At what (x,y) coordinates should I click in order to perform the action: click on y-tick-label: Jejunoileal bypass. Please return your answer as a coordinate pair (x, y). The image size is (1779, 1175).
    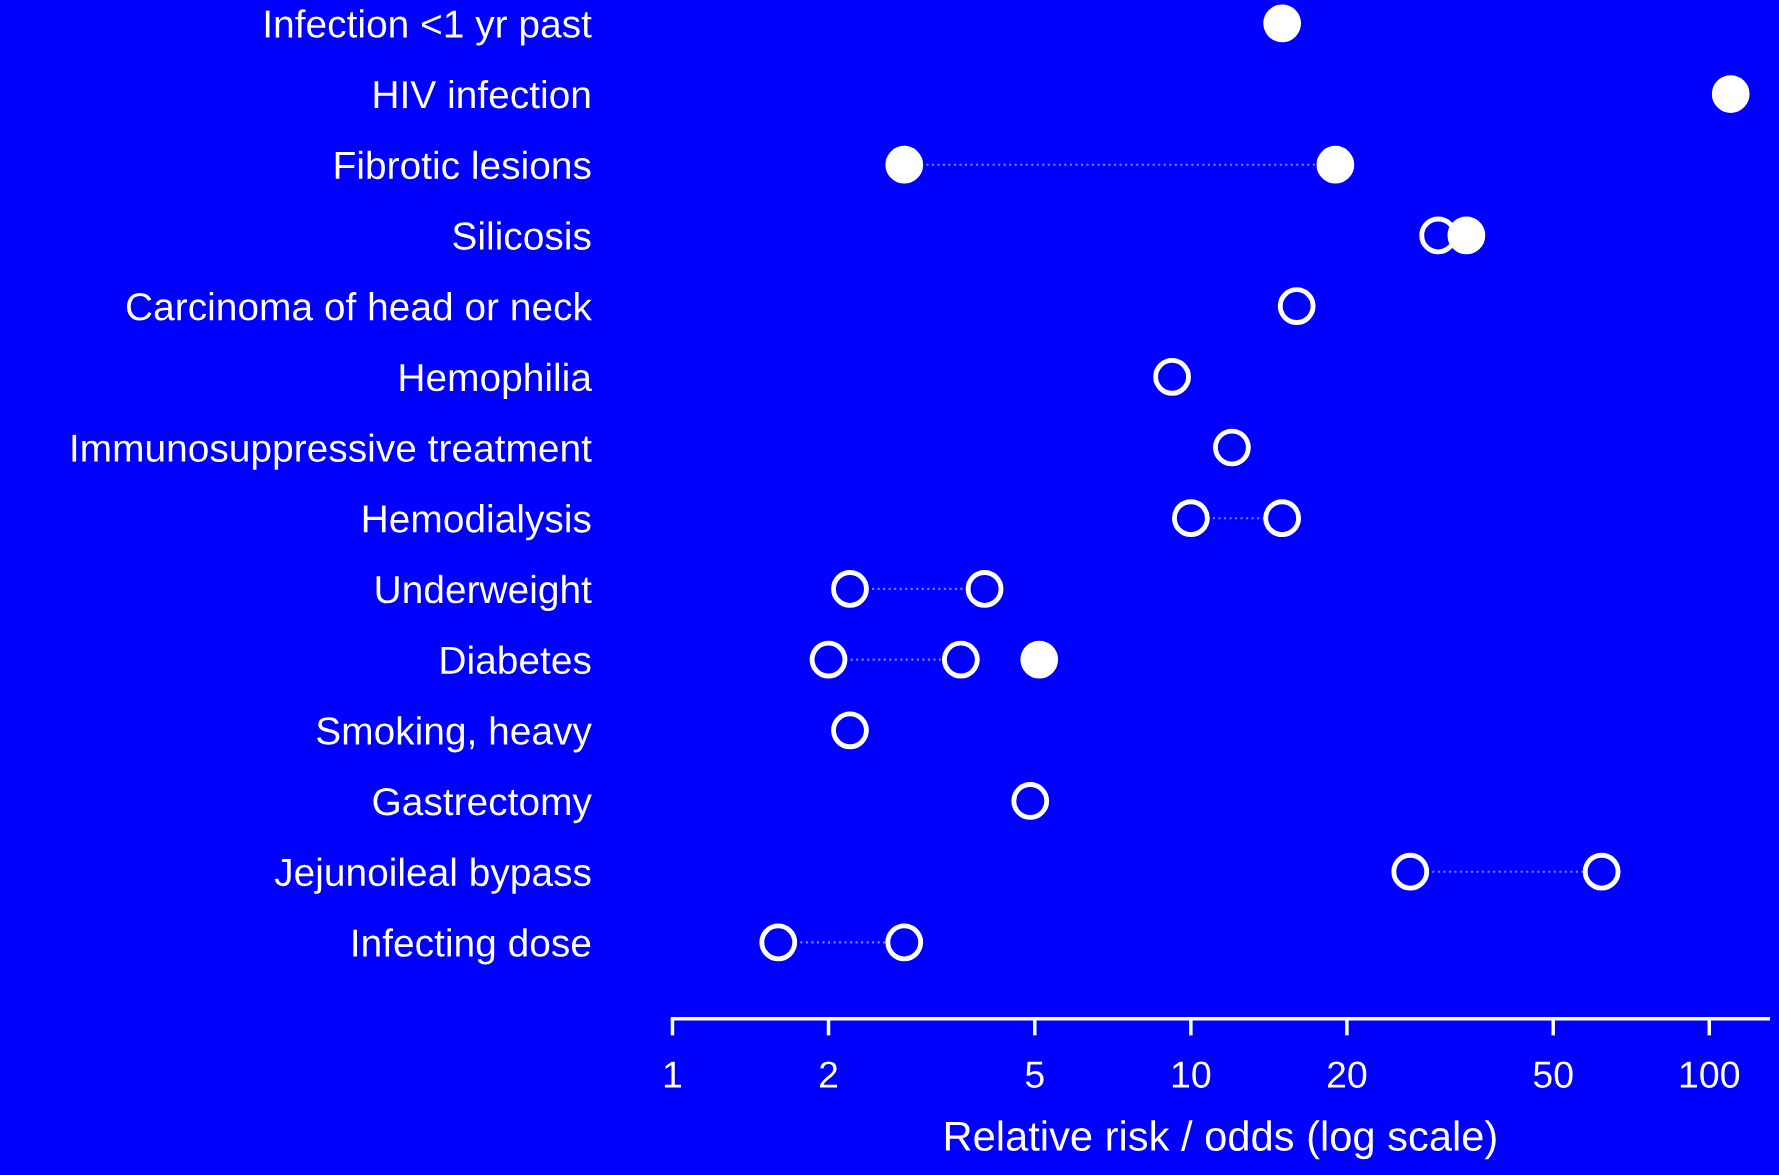
    Looking at the image, I should click on (432, 875).